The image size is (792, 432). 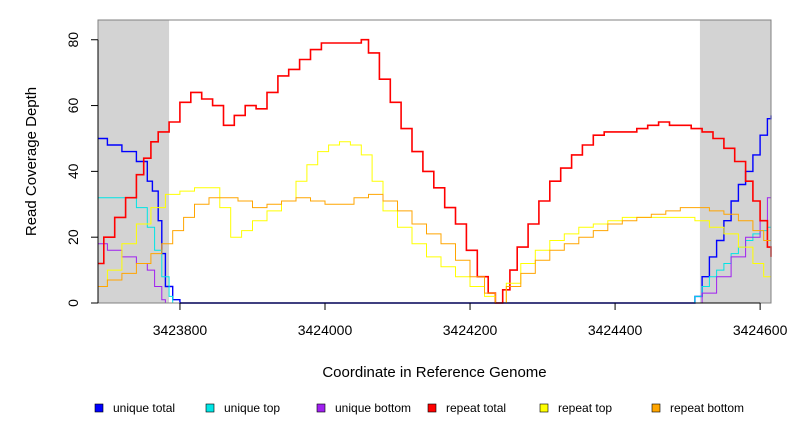 What do you see at coordinates (180, 330) in the screenshot?
I see `x-tick-label: 3423800` at bounding box center [180, 330].